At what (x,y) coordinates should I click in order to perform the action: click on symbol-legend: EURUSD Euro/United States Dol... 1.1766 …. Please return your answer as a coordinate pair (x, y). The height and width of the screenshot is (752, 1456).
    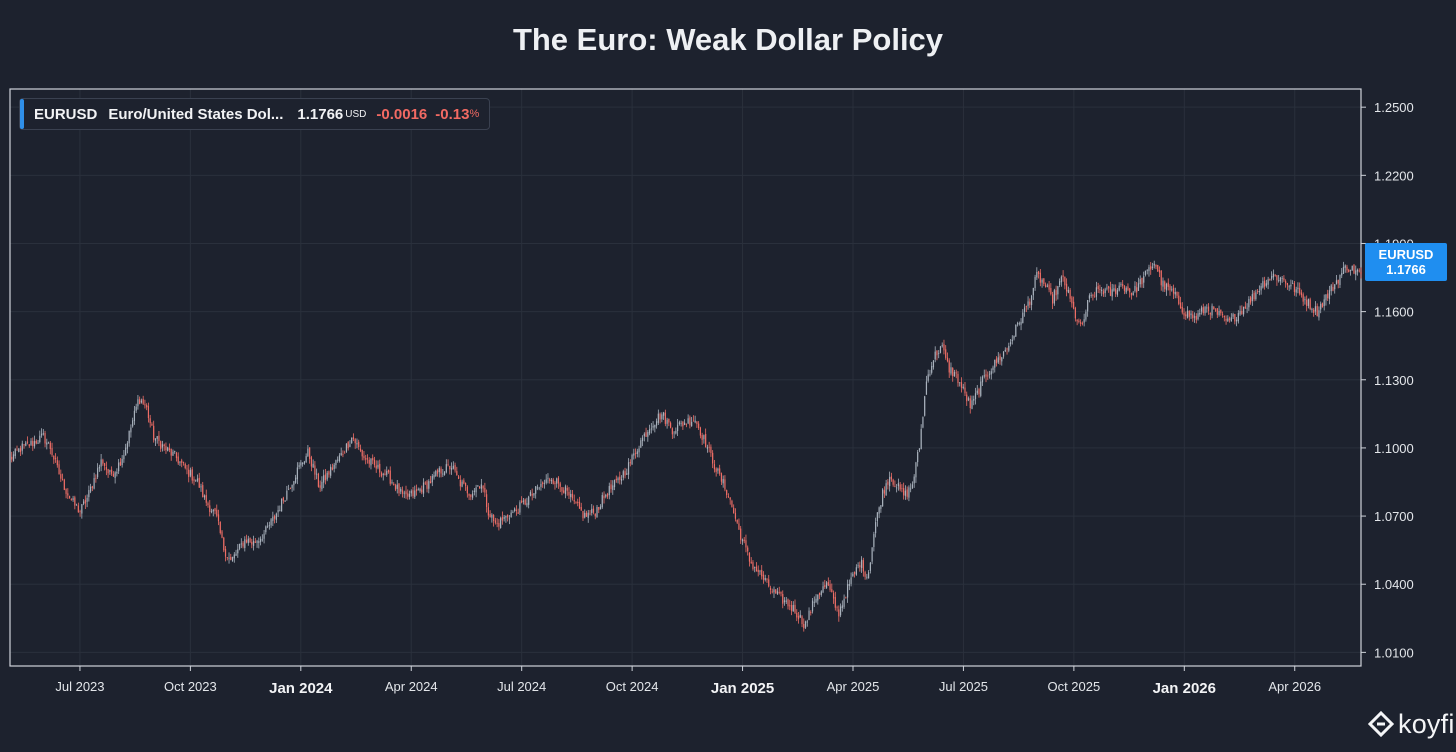
    Looking at the image, I should click on (255, 114).